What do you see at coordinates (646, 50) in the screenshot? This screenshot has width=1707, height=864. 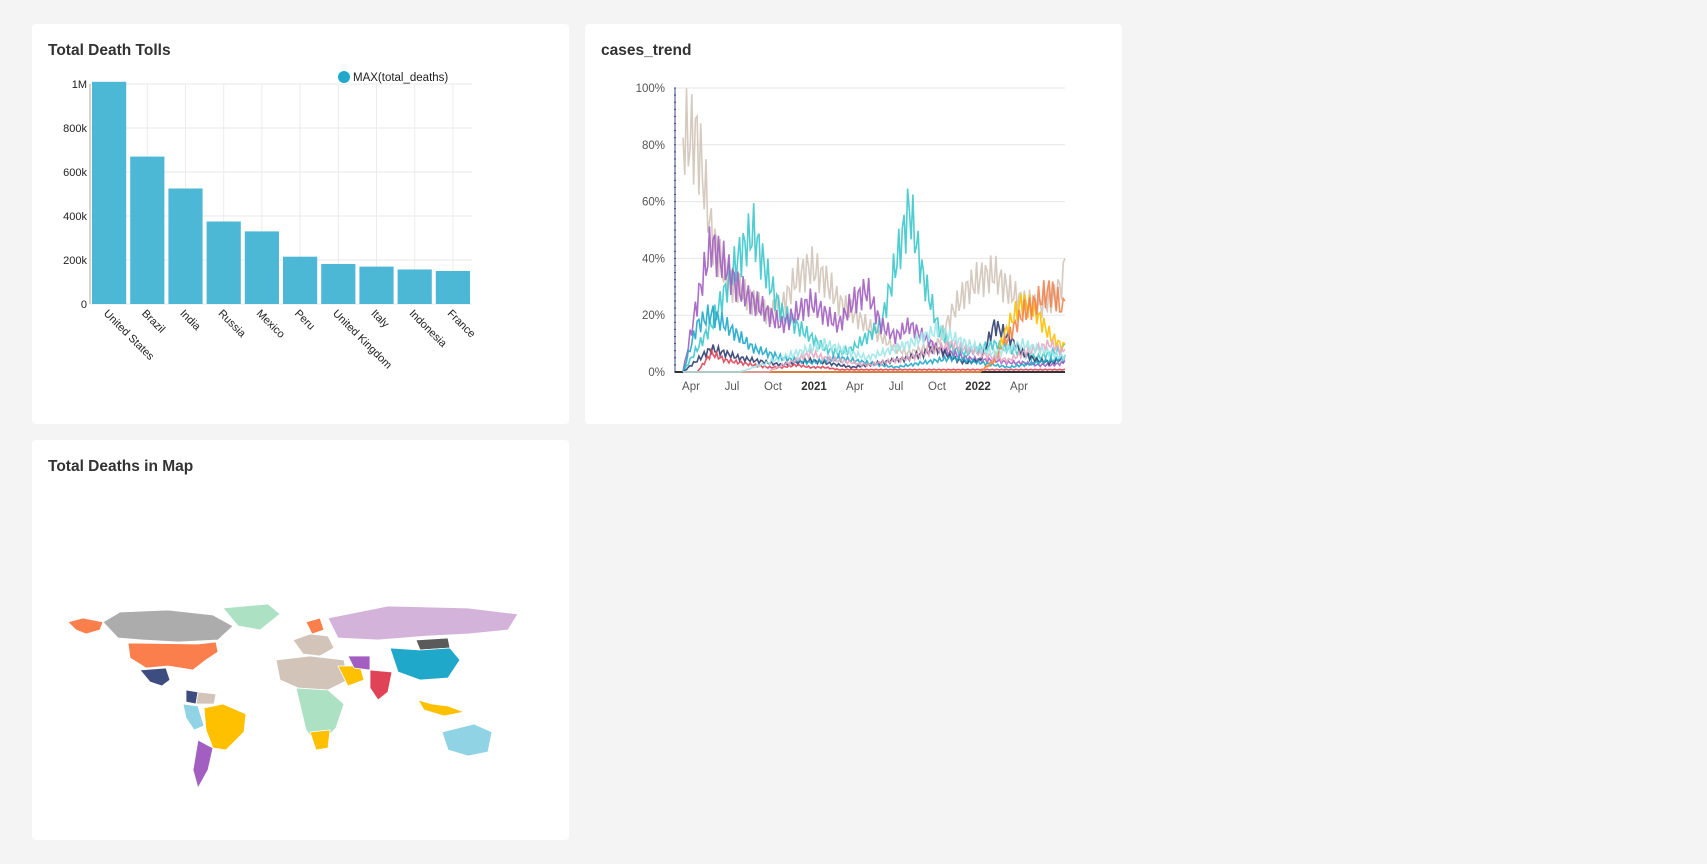 I see `chart-title: cases_trend` at bounding box center [646, 50].